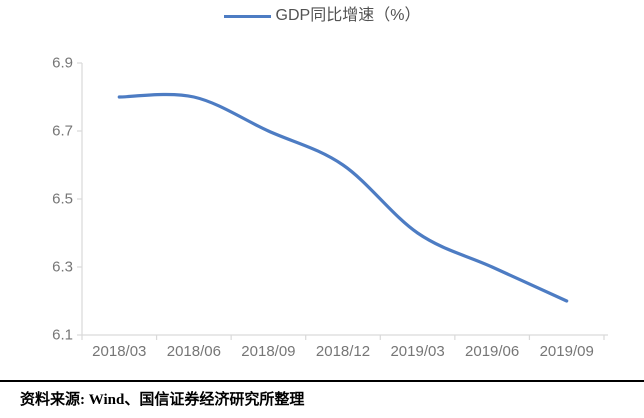 Image resolution: width=644 pixels, height=418 pixels. What do you see at coordinates (193, 351) in the screenshot?
I see `x-tick-label: 2018/06` at bounding box center [193, 351].